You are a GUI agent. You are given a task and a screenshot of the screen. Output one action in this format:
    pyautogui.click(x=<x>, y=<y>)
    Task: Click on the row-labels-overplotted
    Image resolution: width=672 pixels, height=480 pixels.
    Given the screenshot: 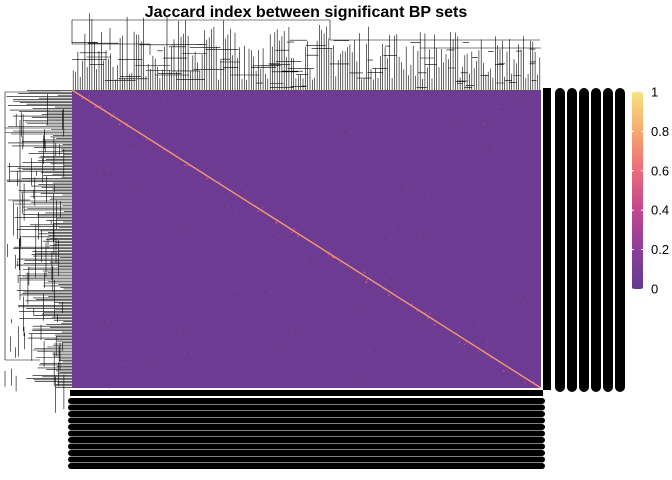 What is the action you would take?
    pyautogui.click(x=584, y=240)
    